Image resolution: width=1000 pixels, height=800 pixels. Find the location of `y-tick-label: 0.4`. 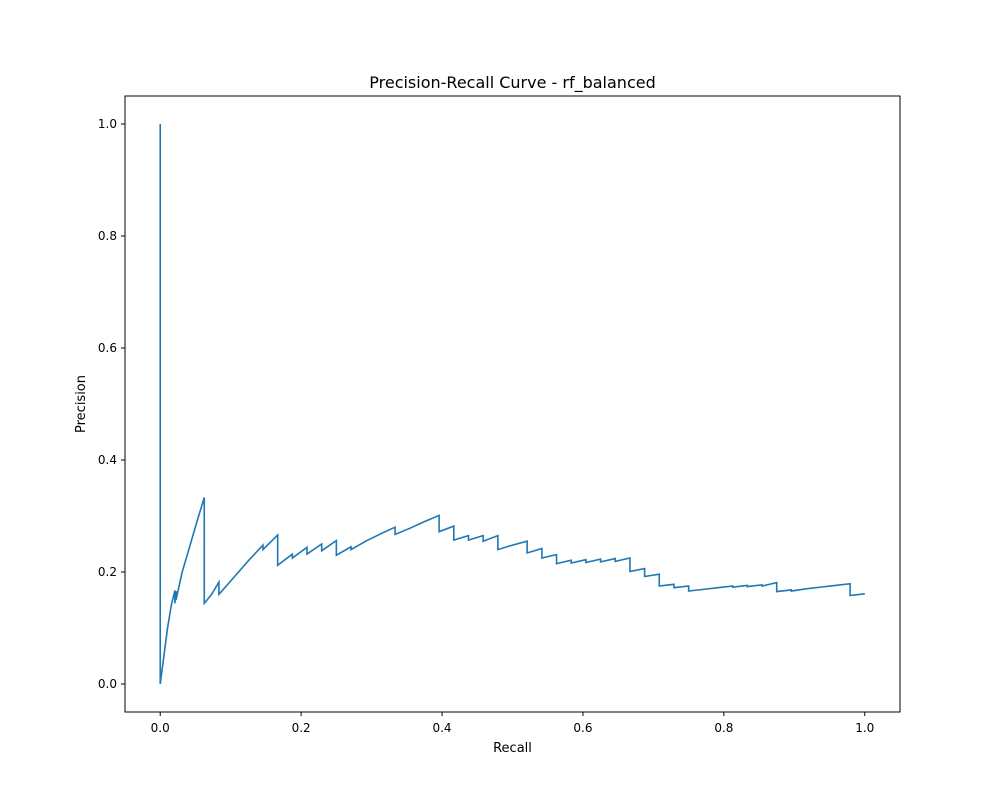

y-tick-label: 0.4 is located at coordinates (107, 460).